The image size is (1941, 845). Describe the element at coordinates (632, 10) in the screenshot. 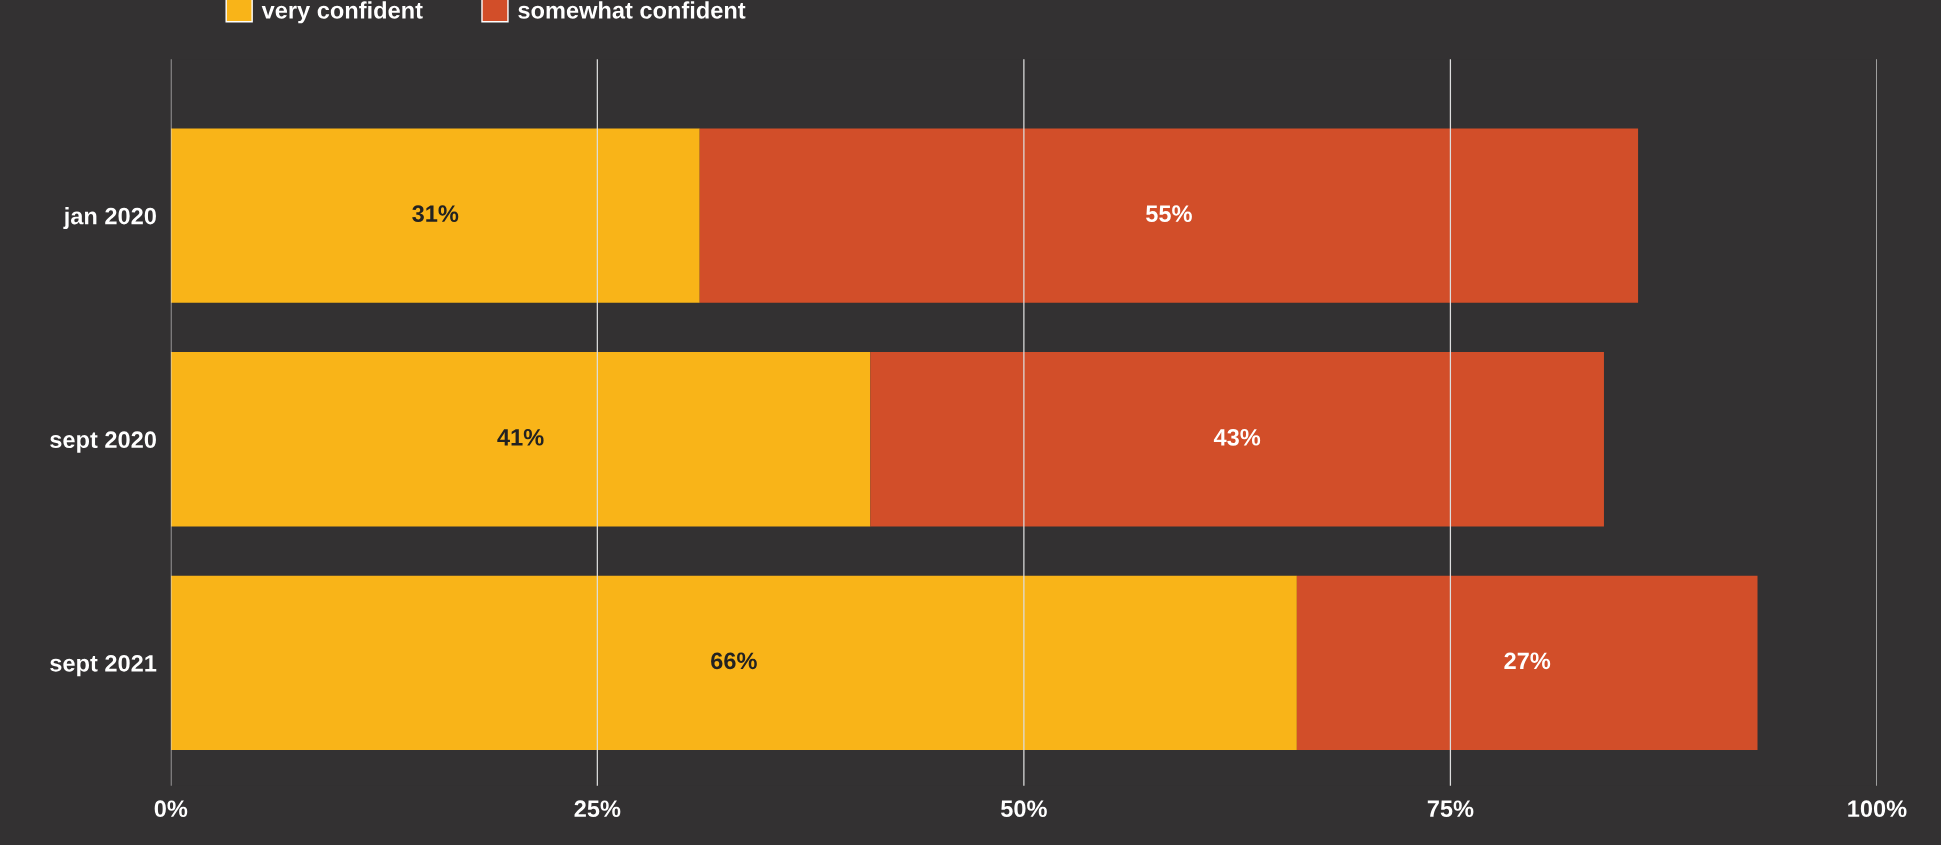

I see `legend-label: somewhat confident` at that location.